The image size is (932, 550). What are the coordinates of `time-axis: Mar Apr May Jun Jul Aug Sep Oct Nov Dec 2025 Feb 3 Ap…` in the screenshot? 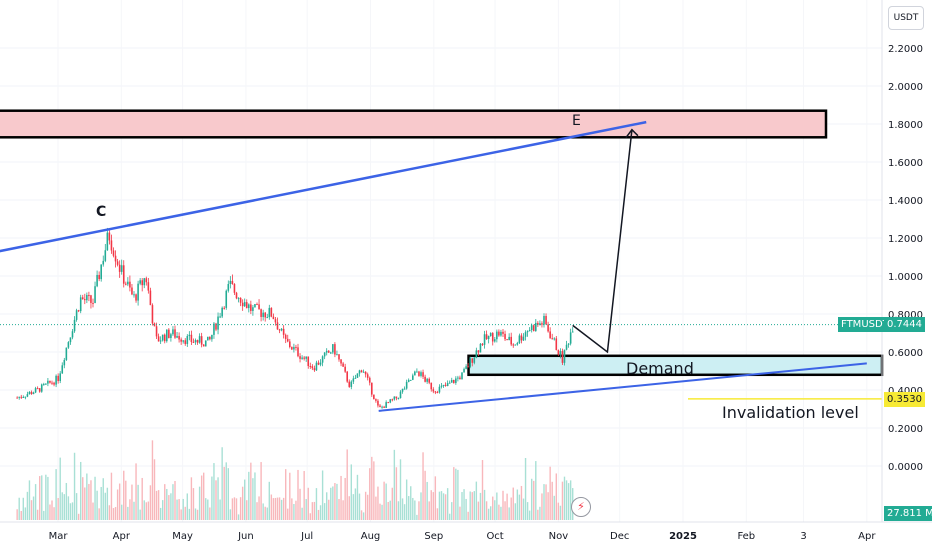 It's located at (463, 536).